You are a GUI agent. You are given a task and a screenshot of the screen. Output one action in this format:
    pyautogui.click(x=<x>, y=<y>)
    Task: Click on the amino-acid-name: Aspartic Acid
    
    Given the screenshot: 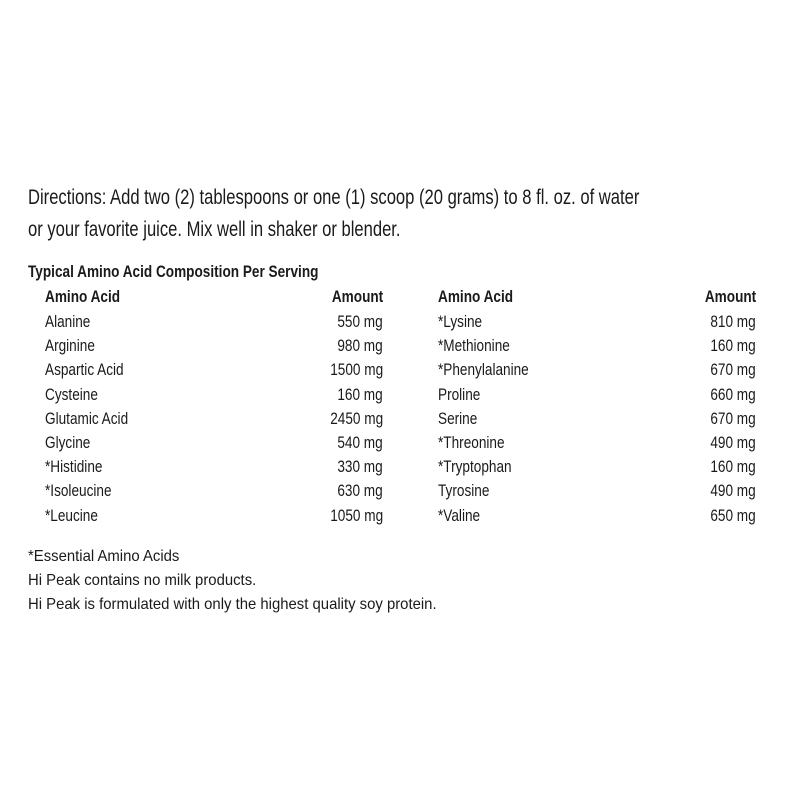 What is the action you would take?
    pyautogui.click(x=84, y=370)
    